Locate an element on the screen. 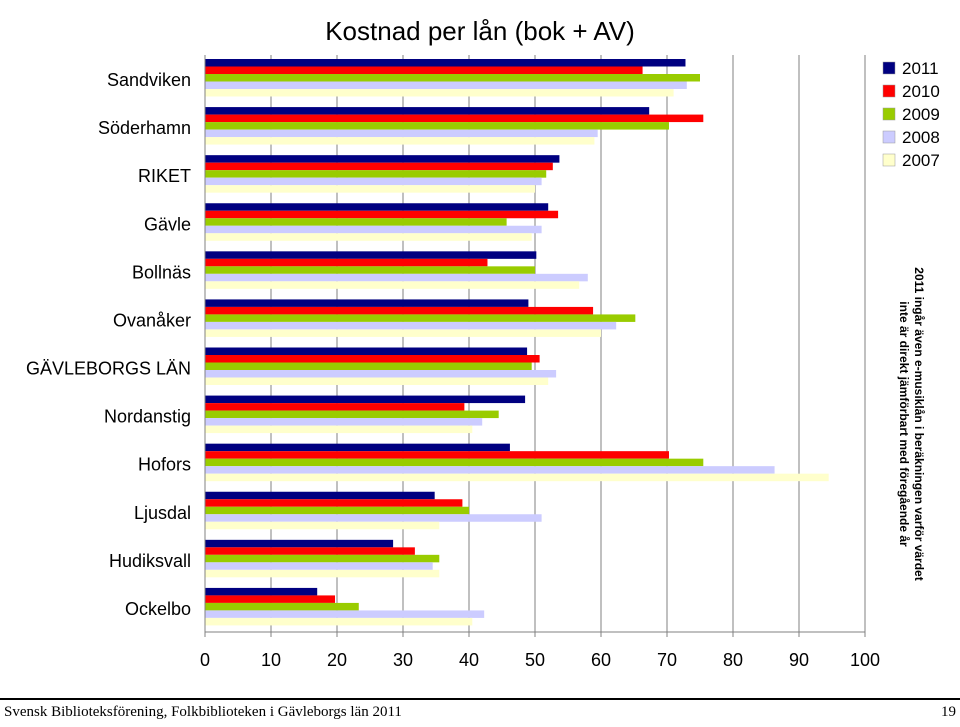 The height and width of the screenshot is (727, 960). legend-swatch-2011 is located at coordinates (889, 68).